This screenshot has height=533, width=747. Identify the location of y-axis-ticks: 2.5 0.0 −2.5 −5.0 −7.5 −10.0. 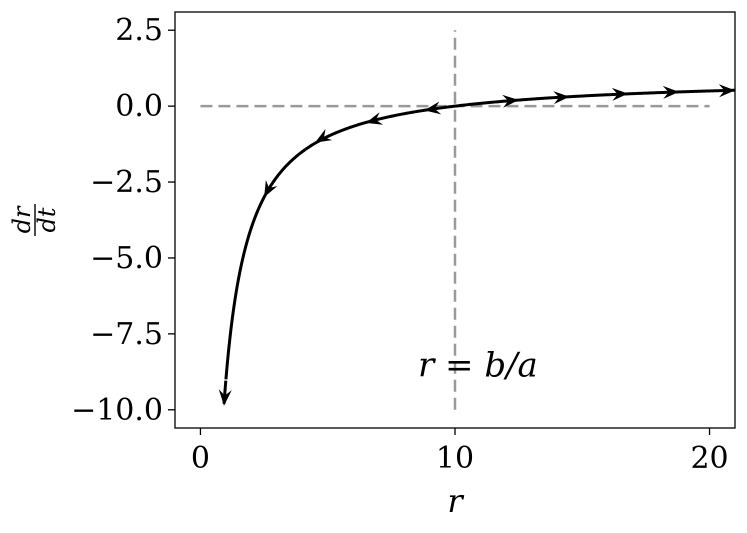
(123, 220).